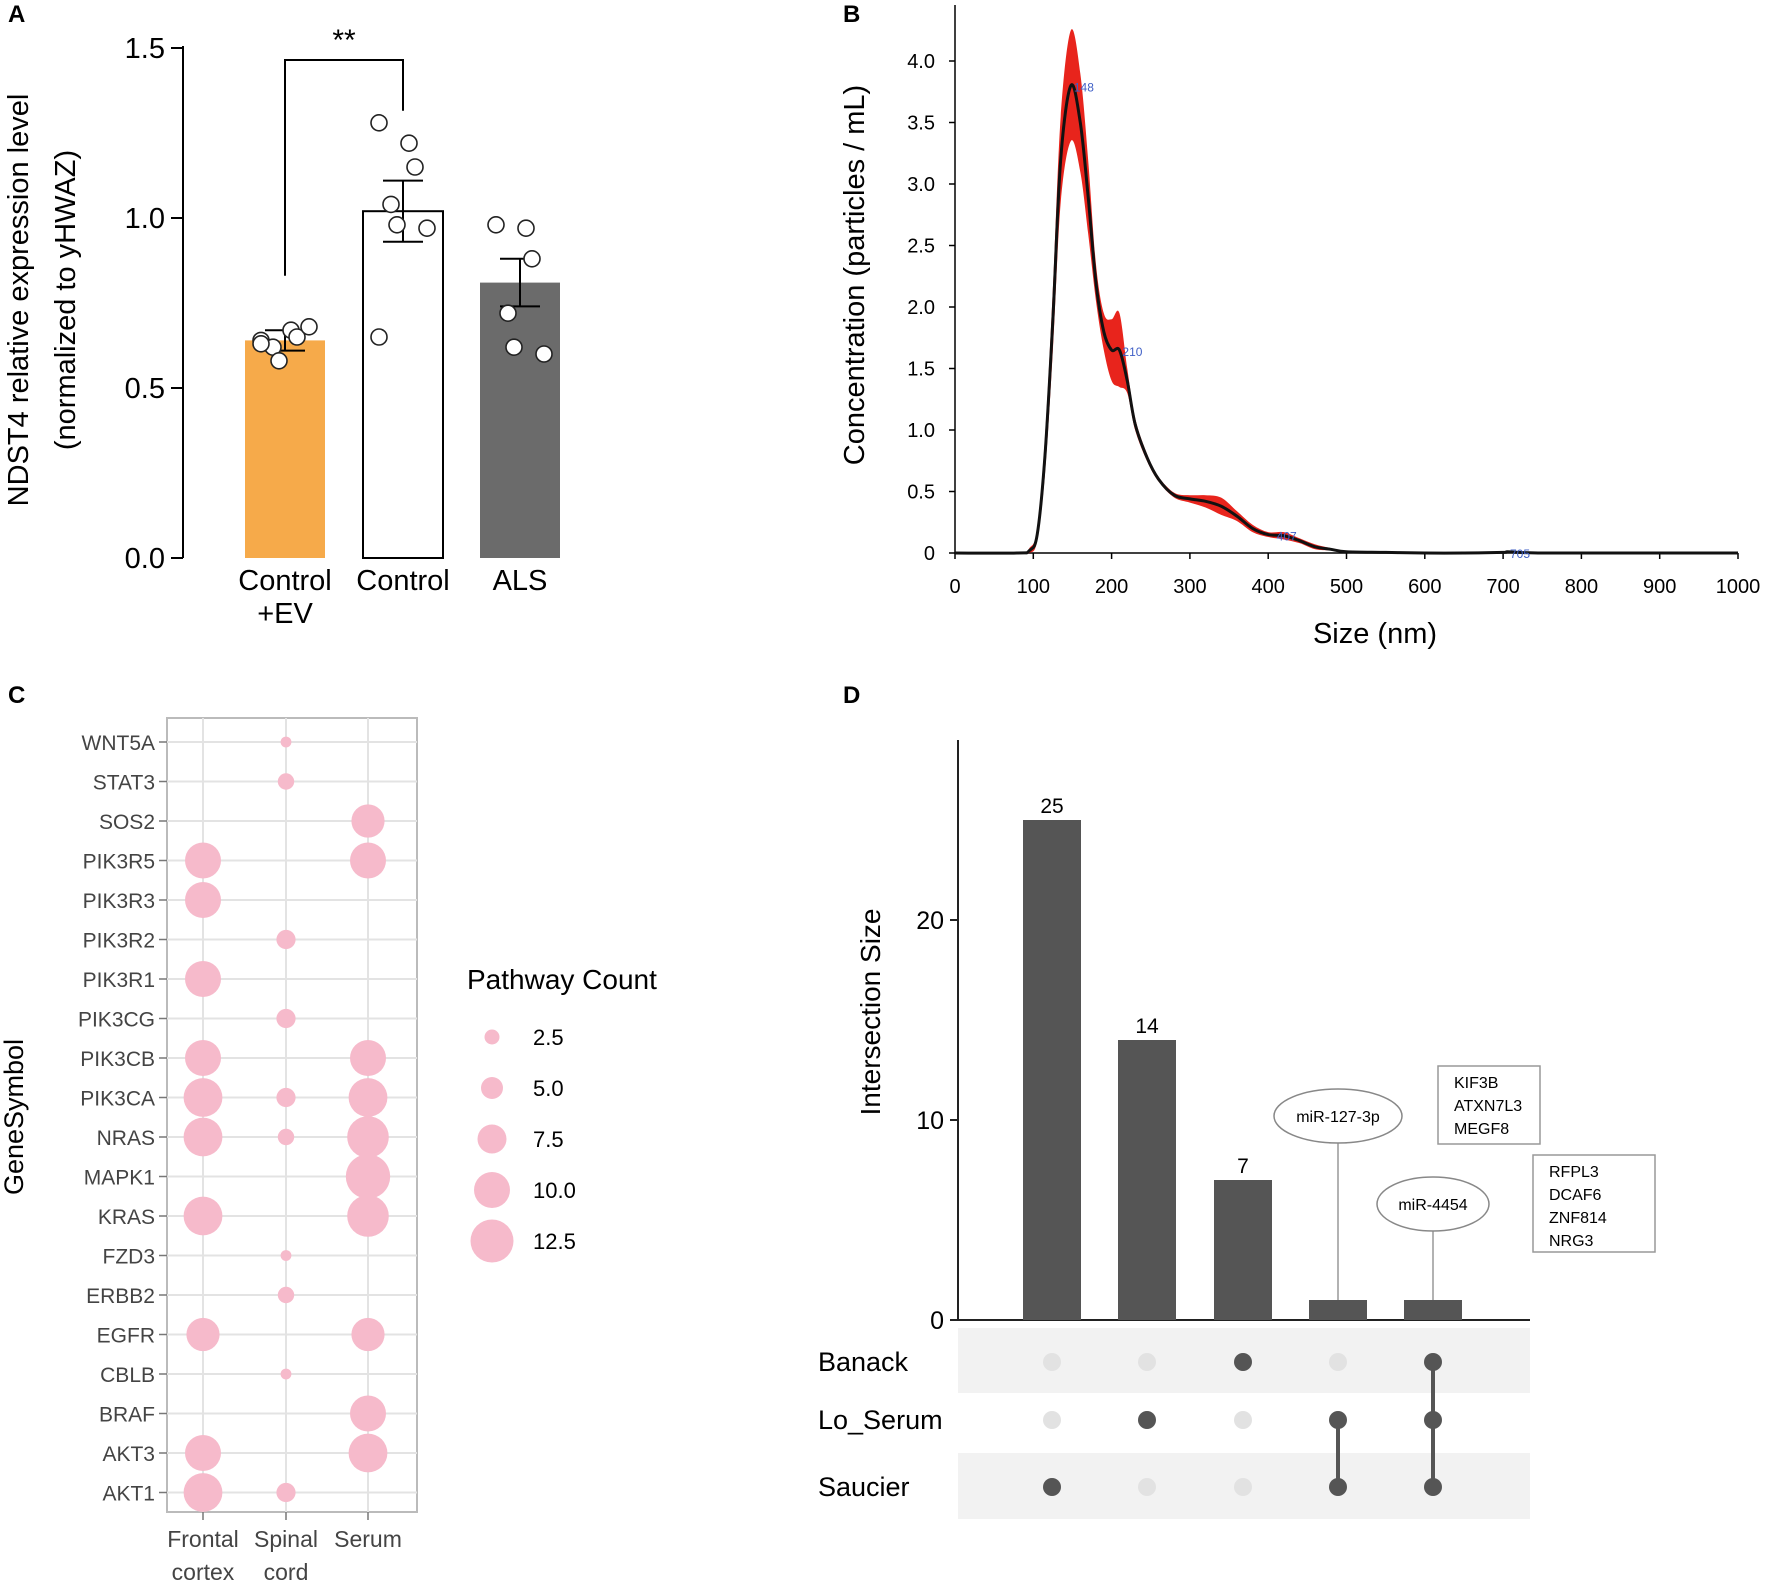 This screenshot has height=1583, width=1772. I want to click on panel-c-column-label: Frontal, so click(203, 1539).